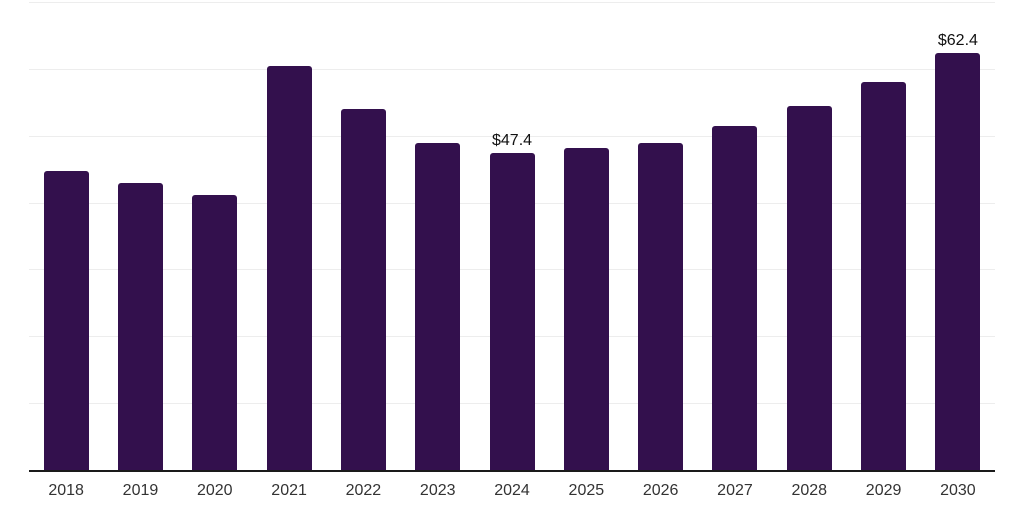 This screenshot has height=512, width=1024. I want to click on bar-2022, so click(363, 289).